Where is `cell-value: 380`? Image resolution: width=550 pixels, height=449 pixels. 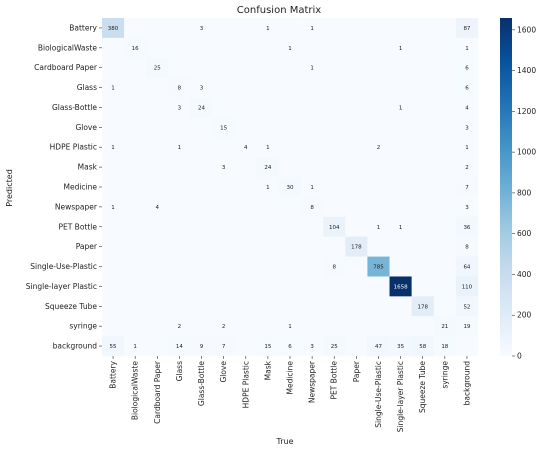 cell-value: 380 is located at coordinates (113, 29).